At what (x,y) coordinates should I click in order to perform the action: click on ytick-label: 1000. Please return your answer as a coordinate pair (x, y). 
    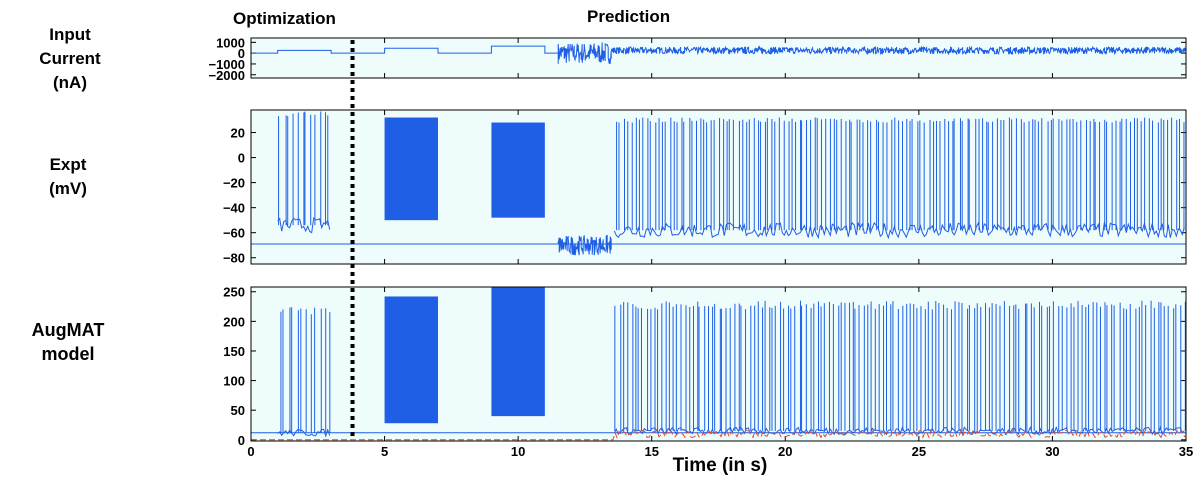
    Looking at the image, I should click on (230, 42).